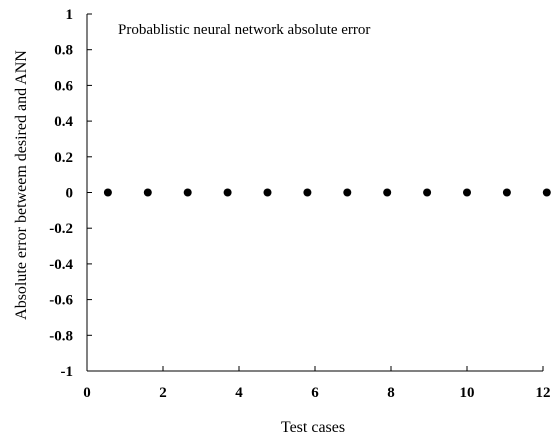 Image resolution: width=553 pixels, height=437 pixels. What do you see at coordinates (467, 393) in the screenshot?
I see `x-tick-label: 10` at bounding box center [467, 393].